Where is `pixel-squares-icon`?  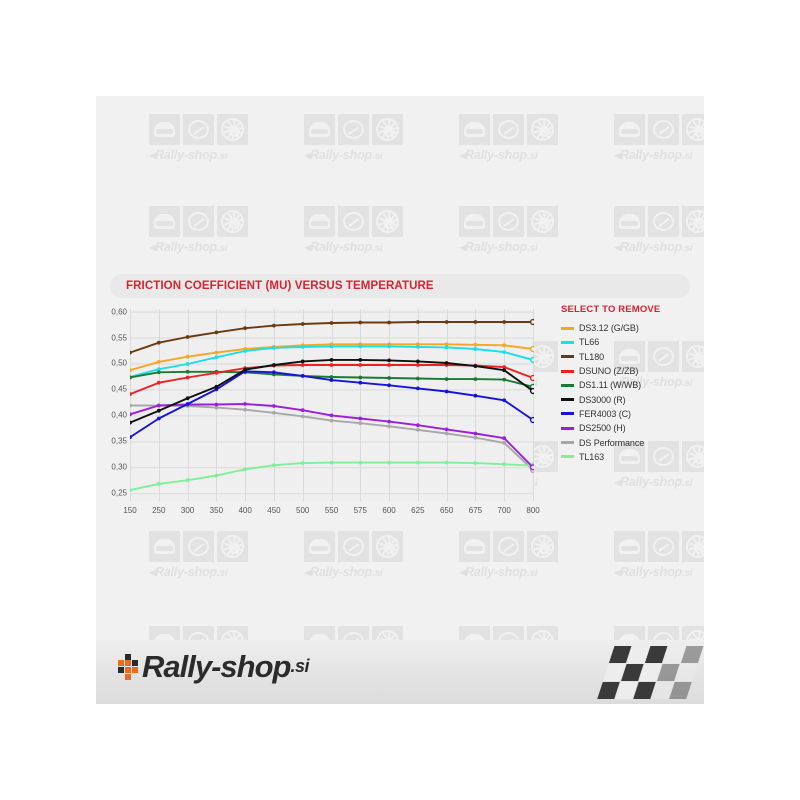
pixel-squares-icon is located at coordinates (129, 666).